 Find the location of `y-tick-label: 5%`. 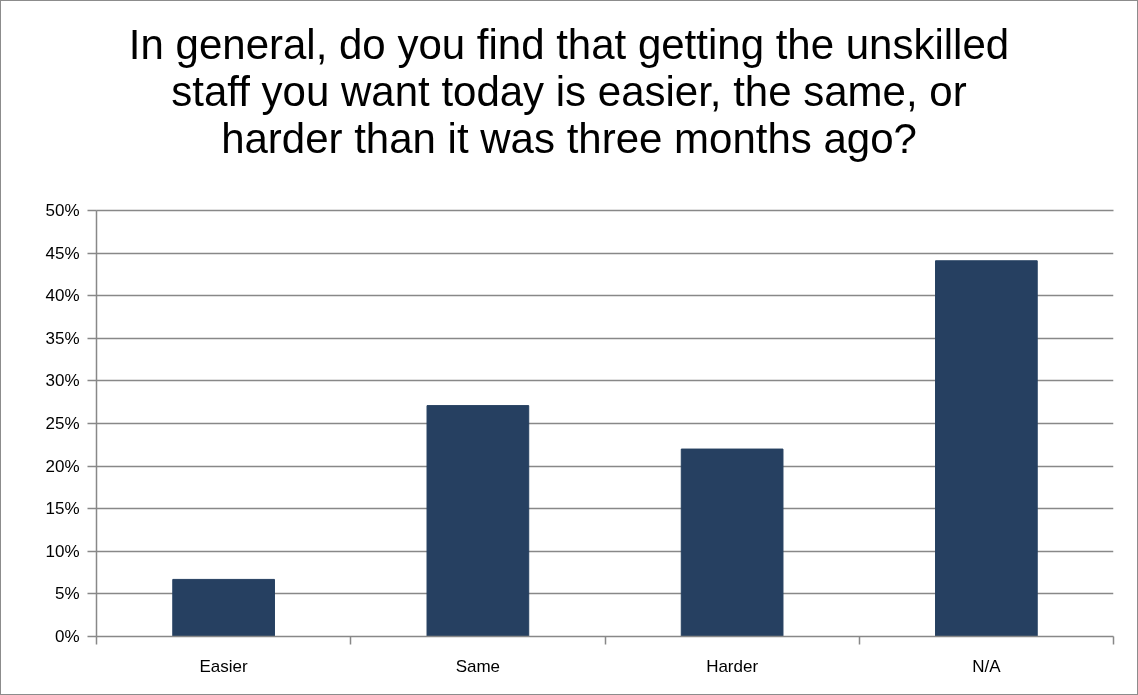

y-tick-label: 5% is located at coordinates (67, 594).